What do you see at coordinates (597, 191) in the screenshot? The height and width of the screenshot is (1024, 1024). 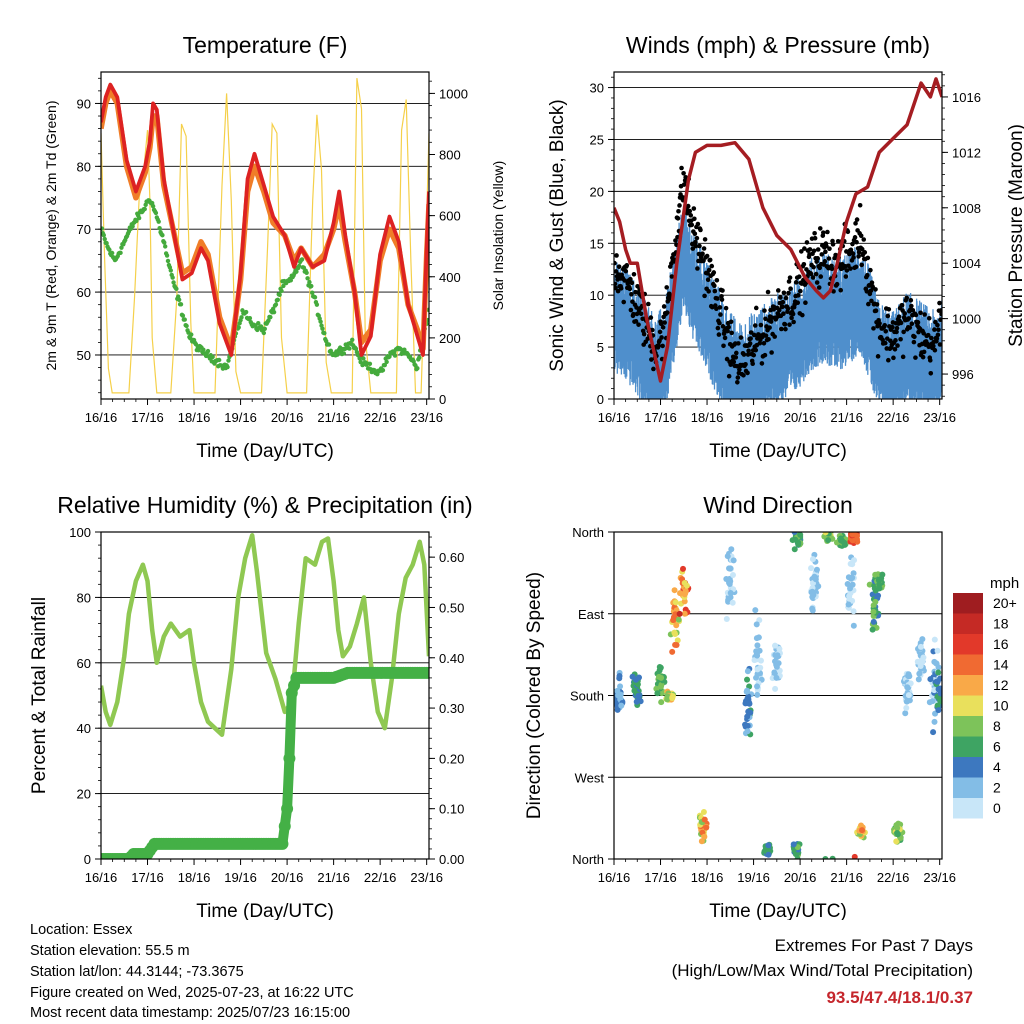 I see `y-tick-label: 20` at bounding box center [597, 191].